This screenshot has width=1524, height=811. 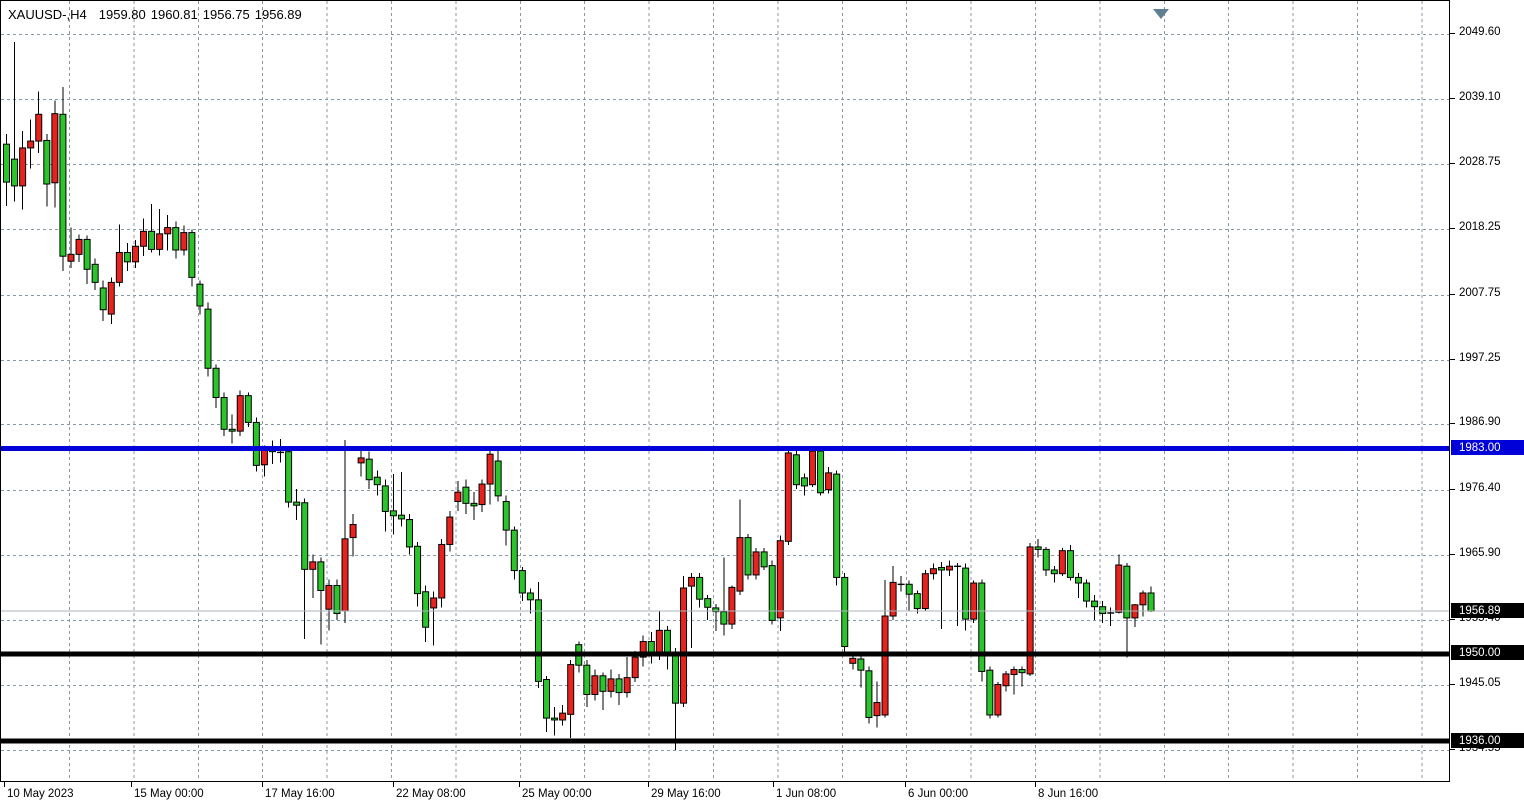 What do you see at coordinates (1480, 293) in the screenshot?
I see `price-tick-label: 2007.75` at bounding box center [1480, 293].